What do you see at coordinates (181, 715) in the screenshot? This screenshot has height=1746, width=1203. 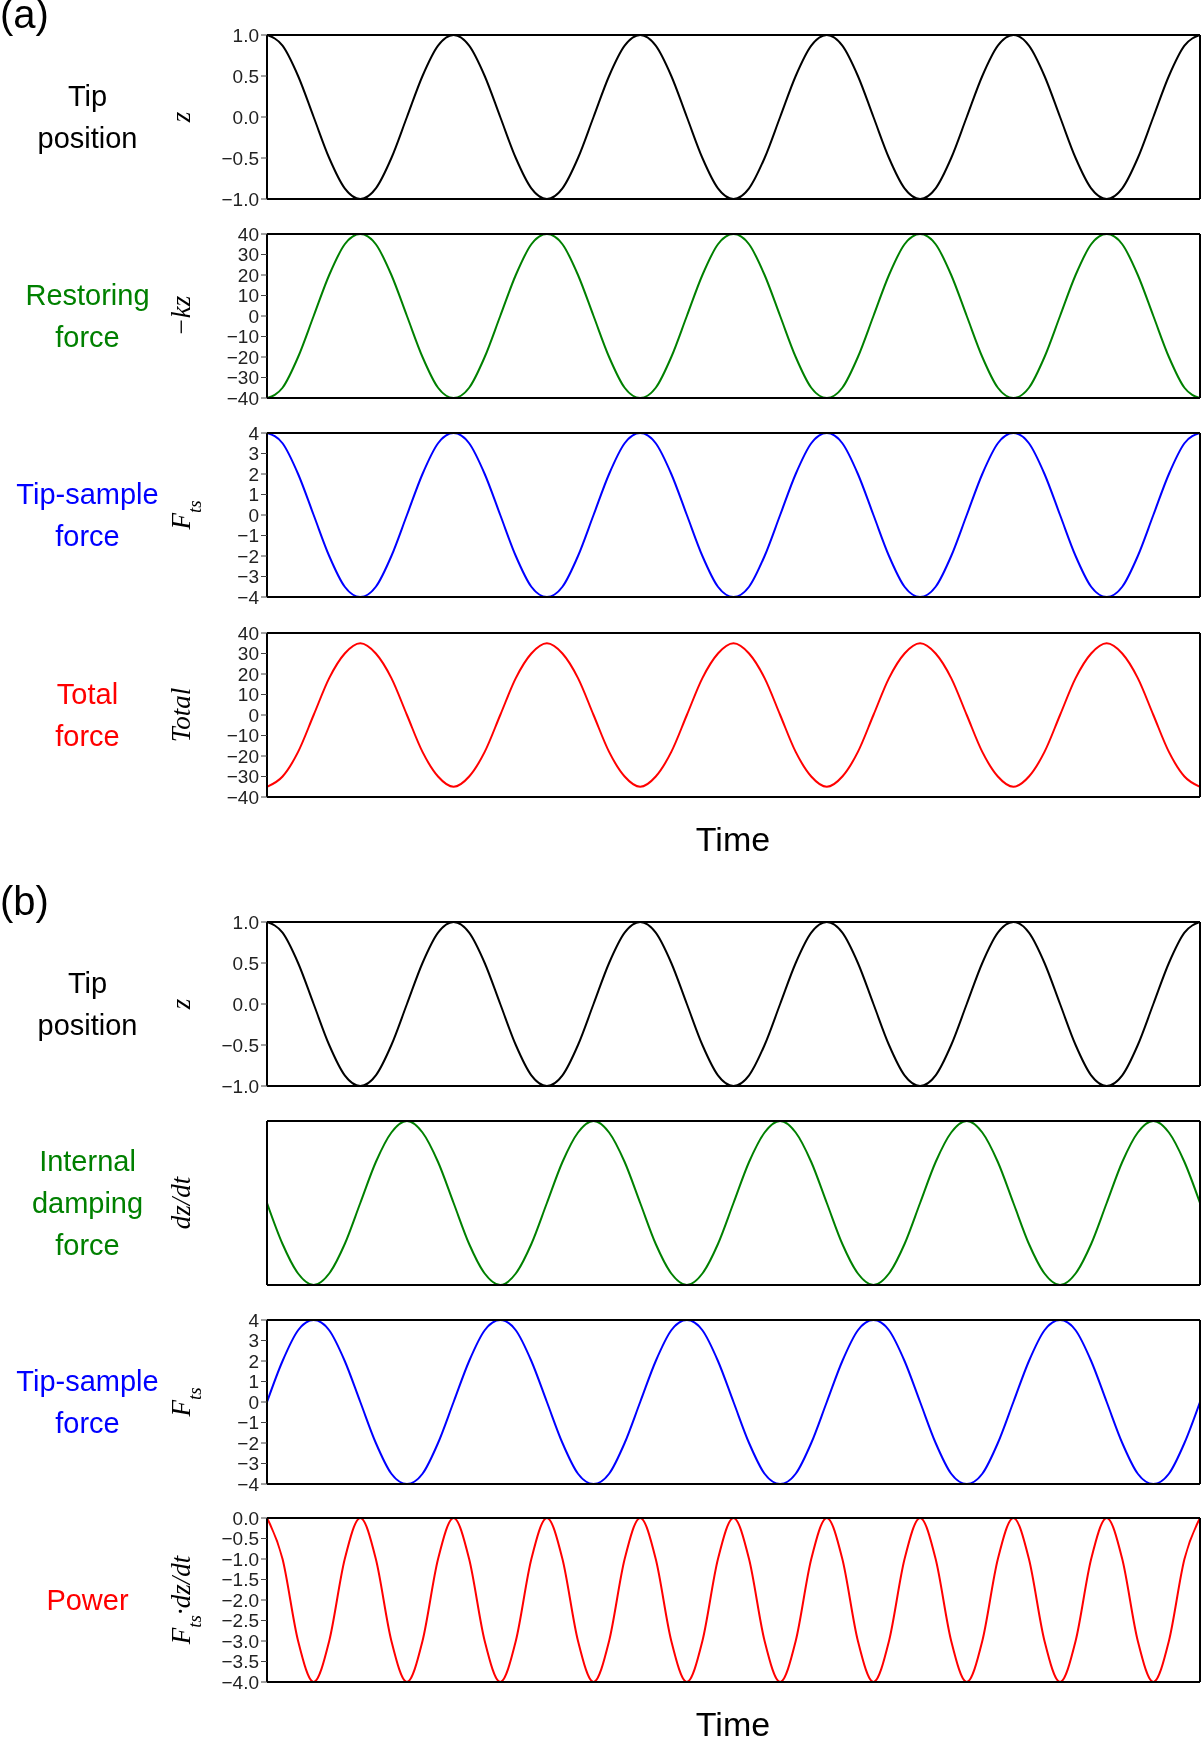 I see `y-axis-title: Total` at bounding box center [181, 715].